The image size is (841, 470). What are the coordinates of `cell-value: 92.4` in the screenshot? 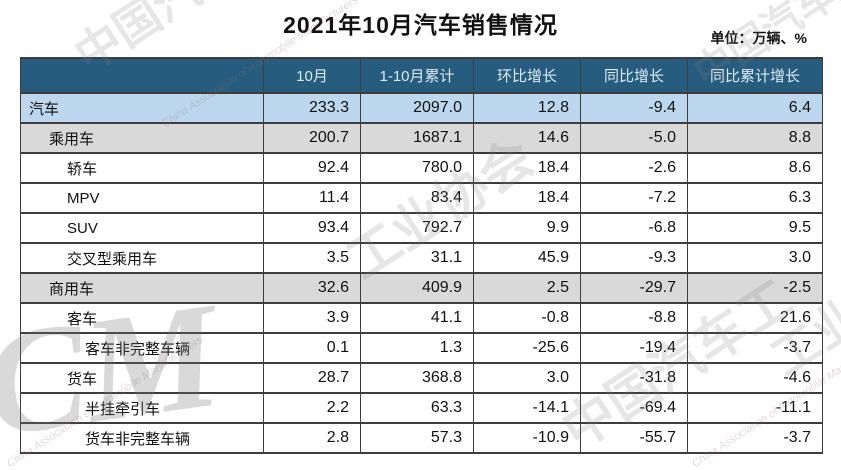 It's located at (312, 168).